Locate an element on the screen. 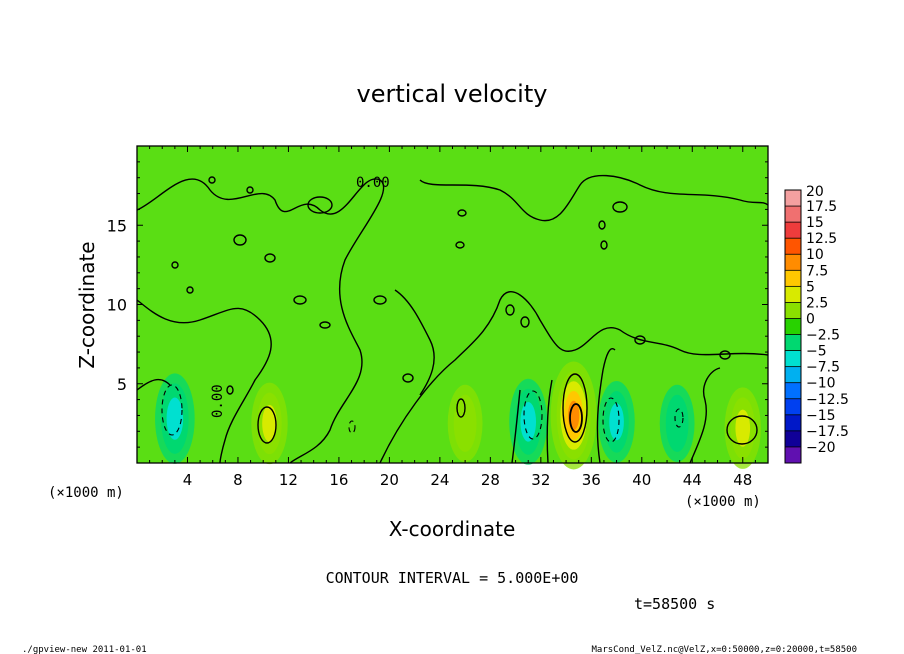 This screenshot has width=904, height=654. x-tick-label: 8 is located at coordinates (238, 480).